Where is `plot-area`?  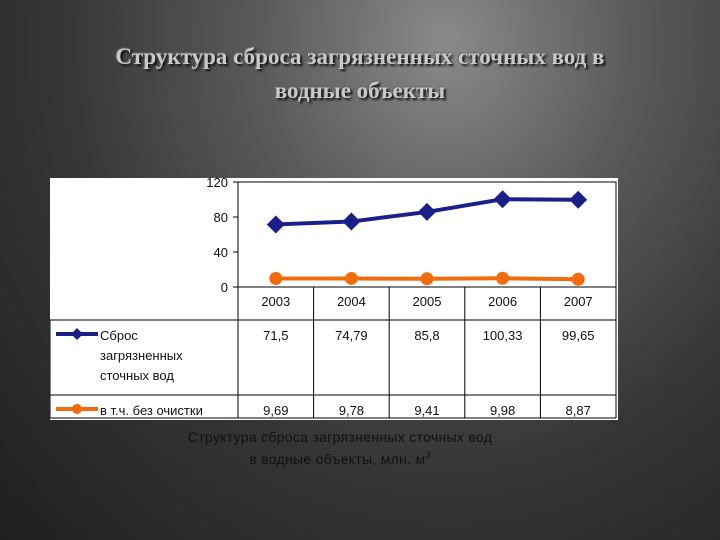
plot-area is located at coordinates (427, 234).